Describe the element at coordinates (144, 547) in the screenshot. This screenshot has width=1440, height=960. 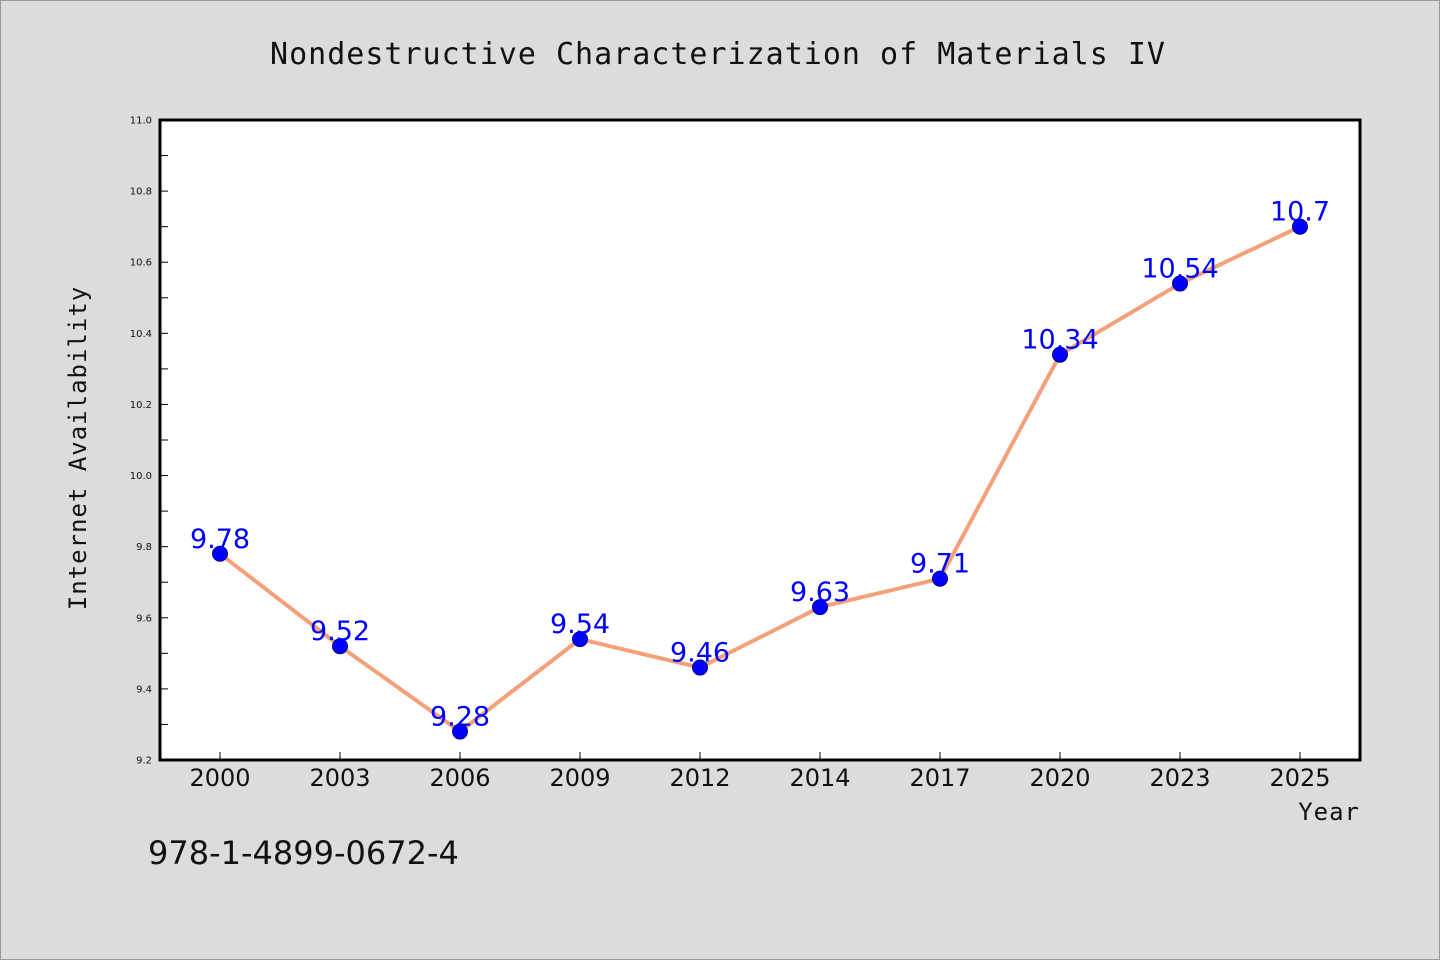
I see `y-tick-label: 9.8` at that location.